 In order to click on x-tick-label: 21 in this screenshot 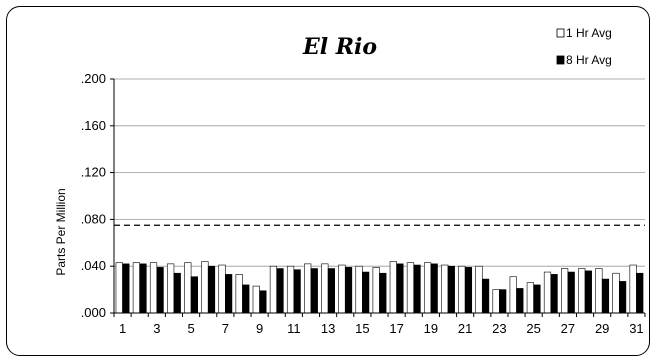, I will do `click(465, 328)`.